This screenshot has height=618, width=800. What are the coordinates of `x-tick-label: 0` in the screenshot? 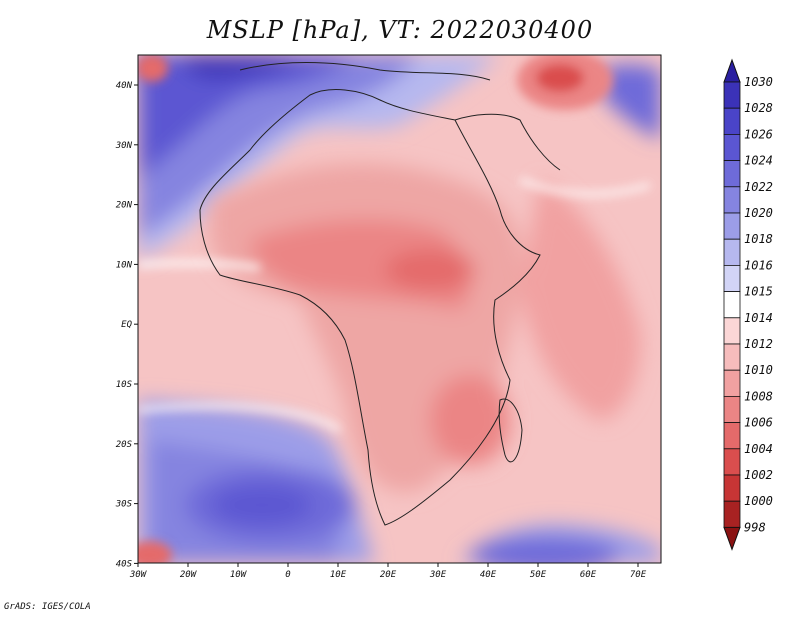 It's located at (287, 575).